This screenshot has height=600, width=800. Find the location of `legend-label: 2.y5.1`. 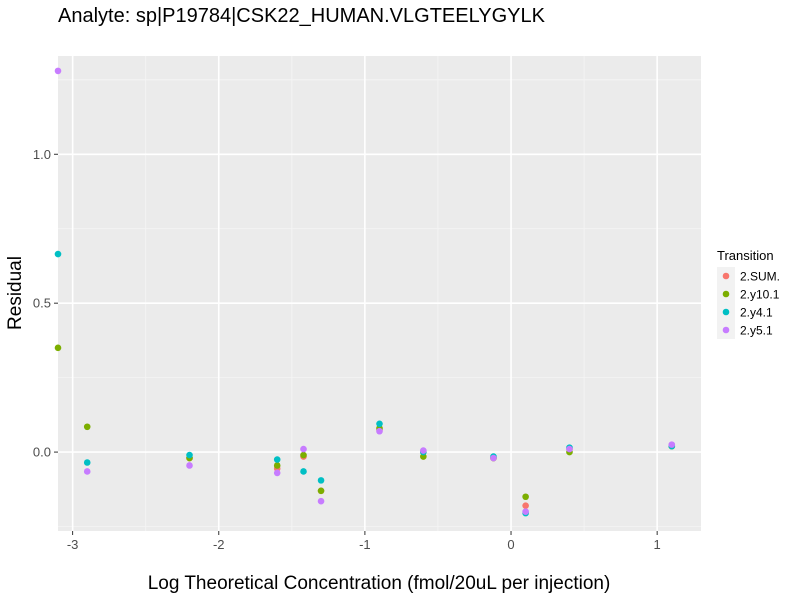

legend-label: 2.y5.1 is located at coordinates (756, 331).